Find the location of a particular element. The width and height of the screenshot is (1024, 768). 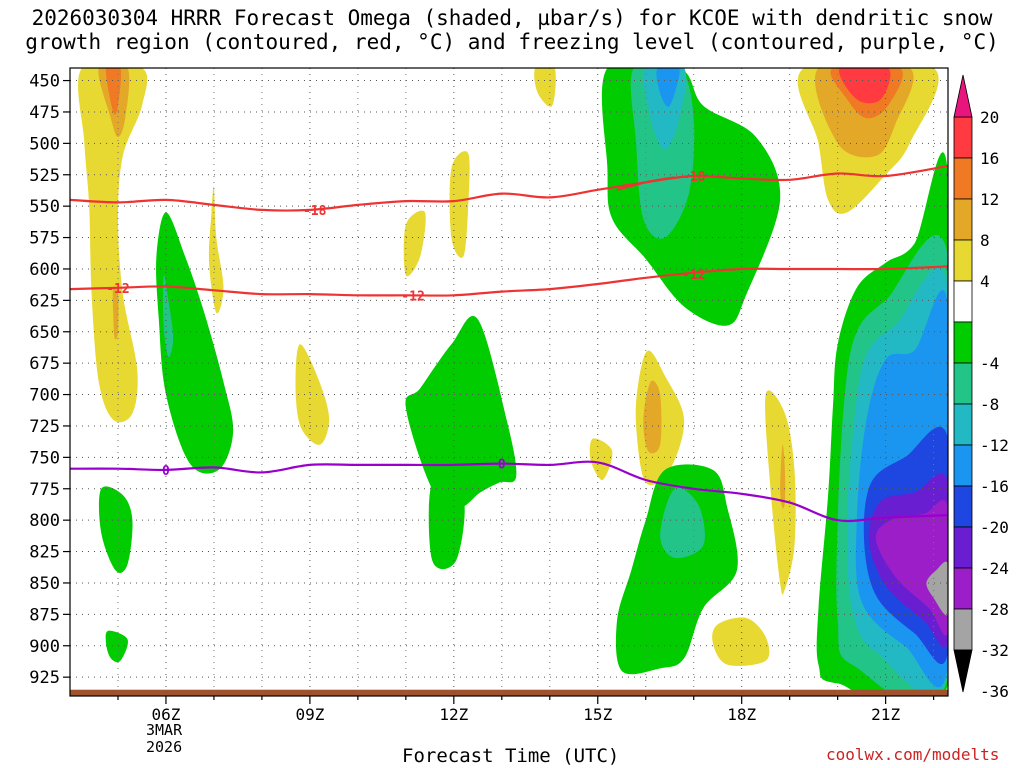

y-tick-label: 625 is located at coordinates (44, 301).